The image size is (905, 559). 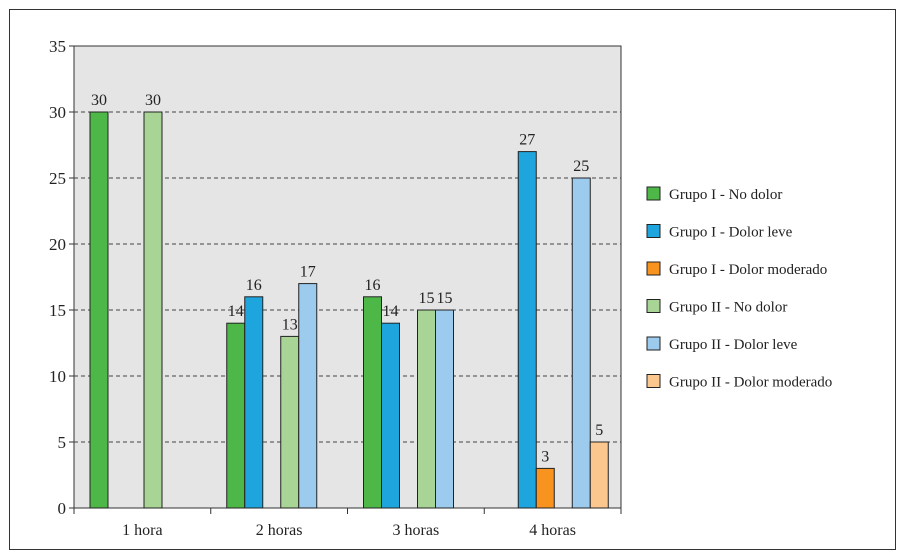 I want to click on legend-label: Grupo II - Dolor leve, so click(x=733, y=345).